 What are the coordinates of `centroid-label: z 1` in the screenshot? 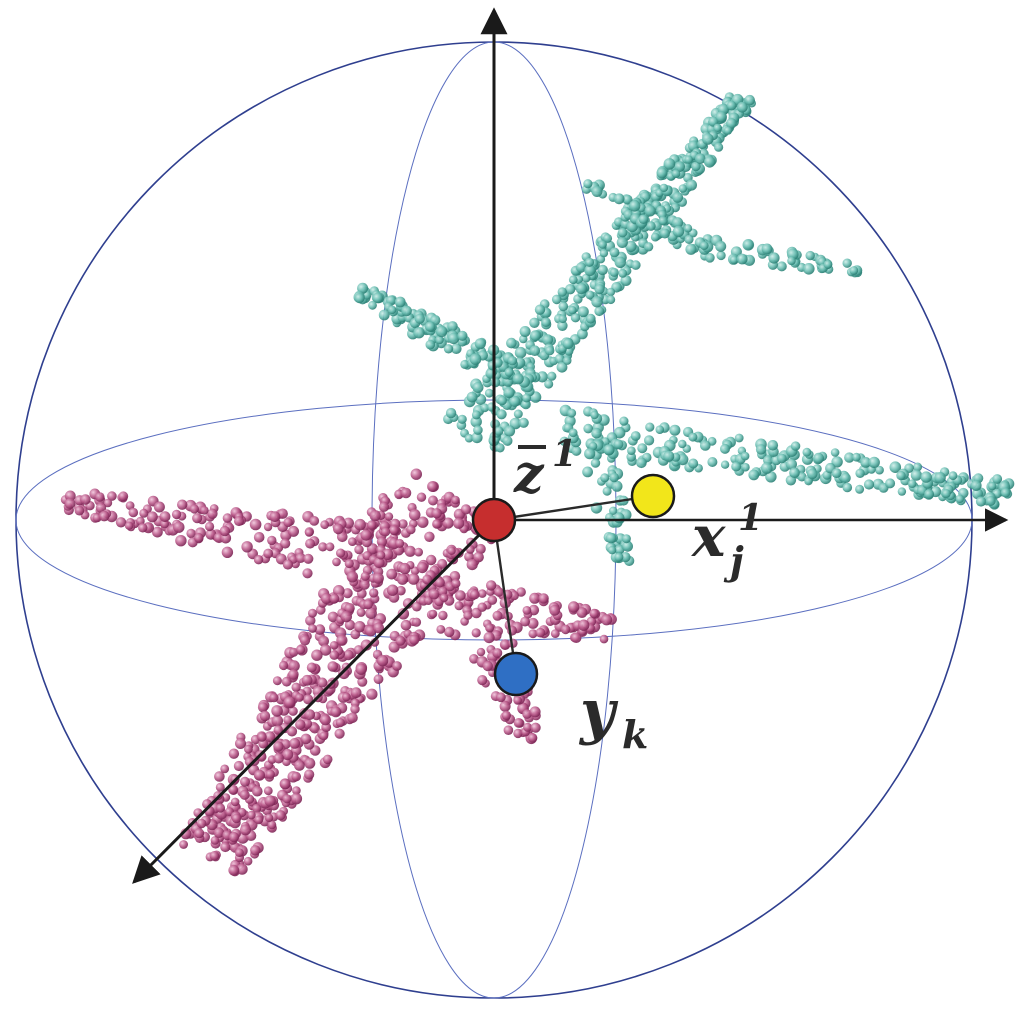 It's located at (545, 469).